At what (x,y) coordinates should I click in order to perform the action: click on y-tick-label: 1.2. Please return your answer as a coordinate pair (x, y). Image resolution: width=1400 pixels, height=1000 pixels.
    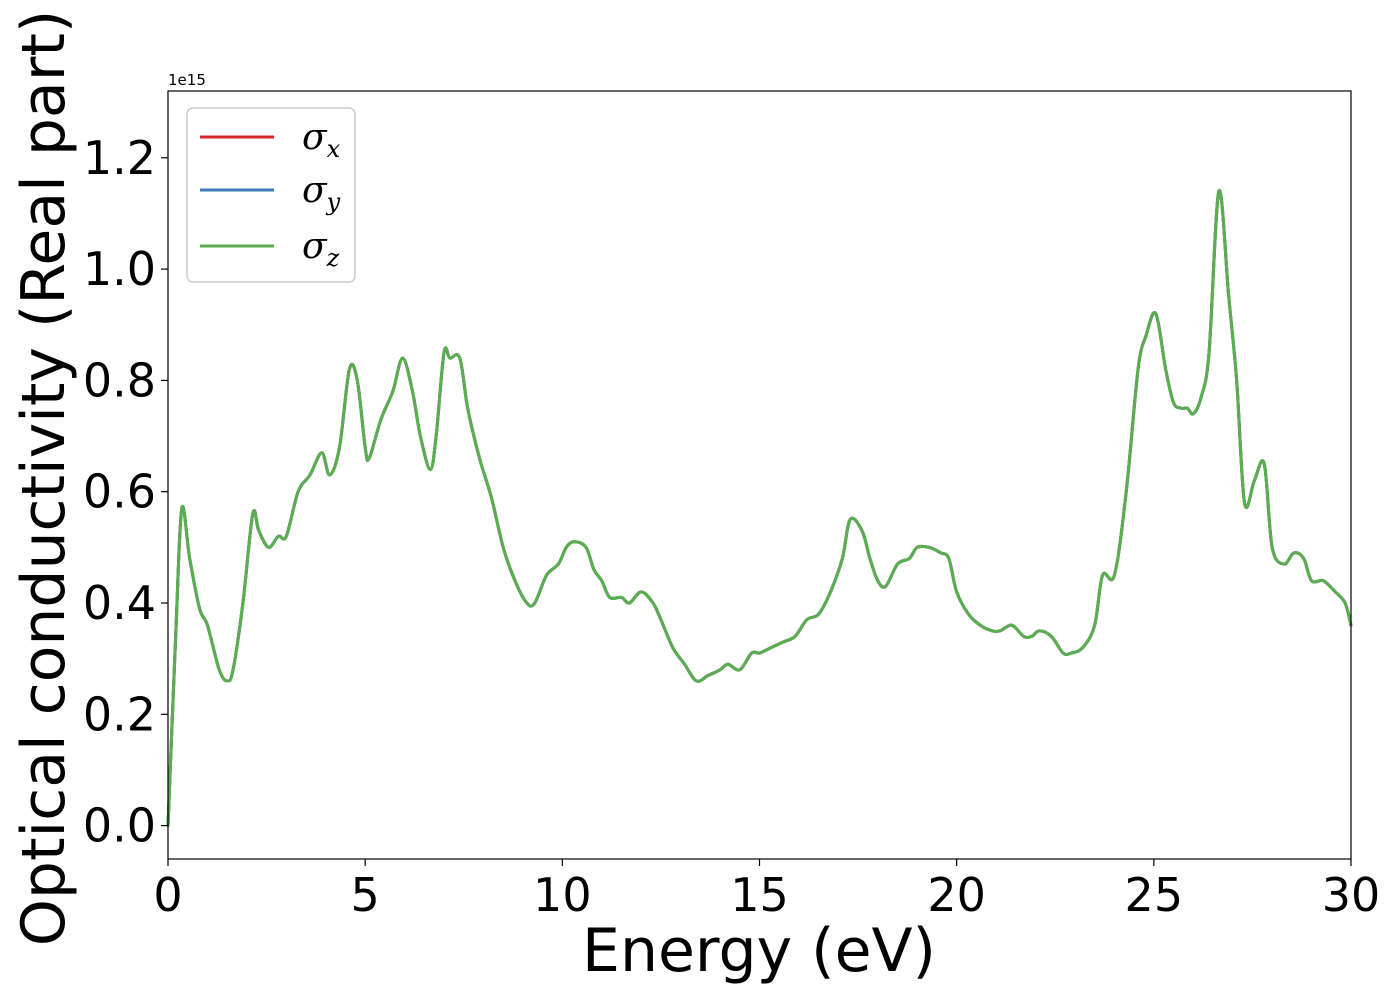
    Looking at the image, I should click on (119, 158).